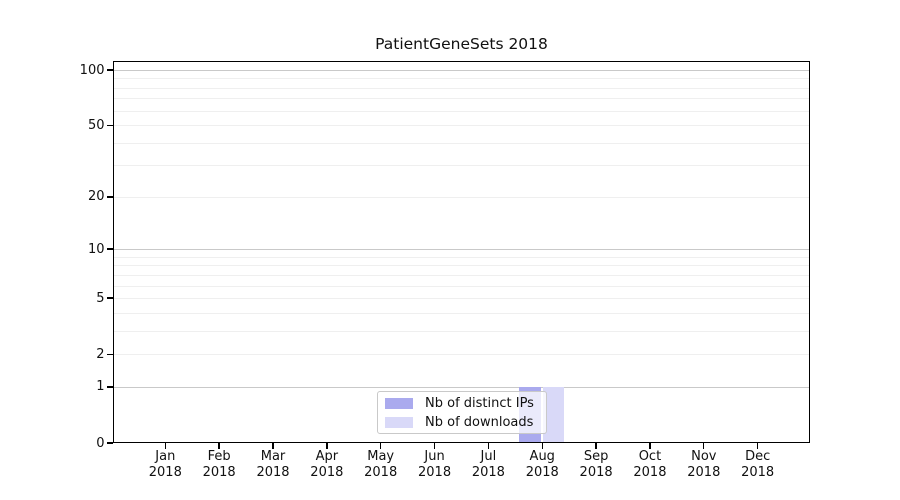  I want to click on x-tick-label: Aug 2018, so click(542, 464).